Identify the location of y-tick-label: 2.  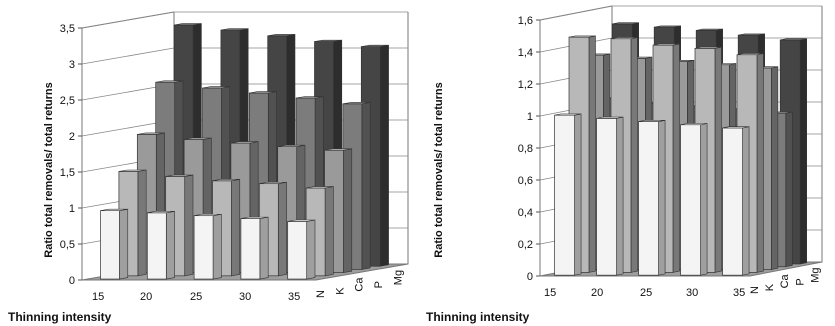
(72, 137).